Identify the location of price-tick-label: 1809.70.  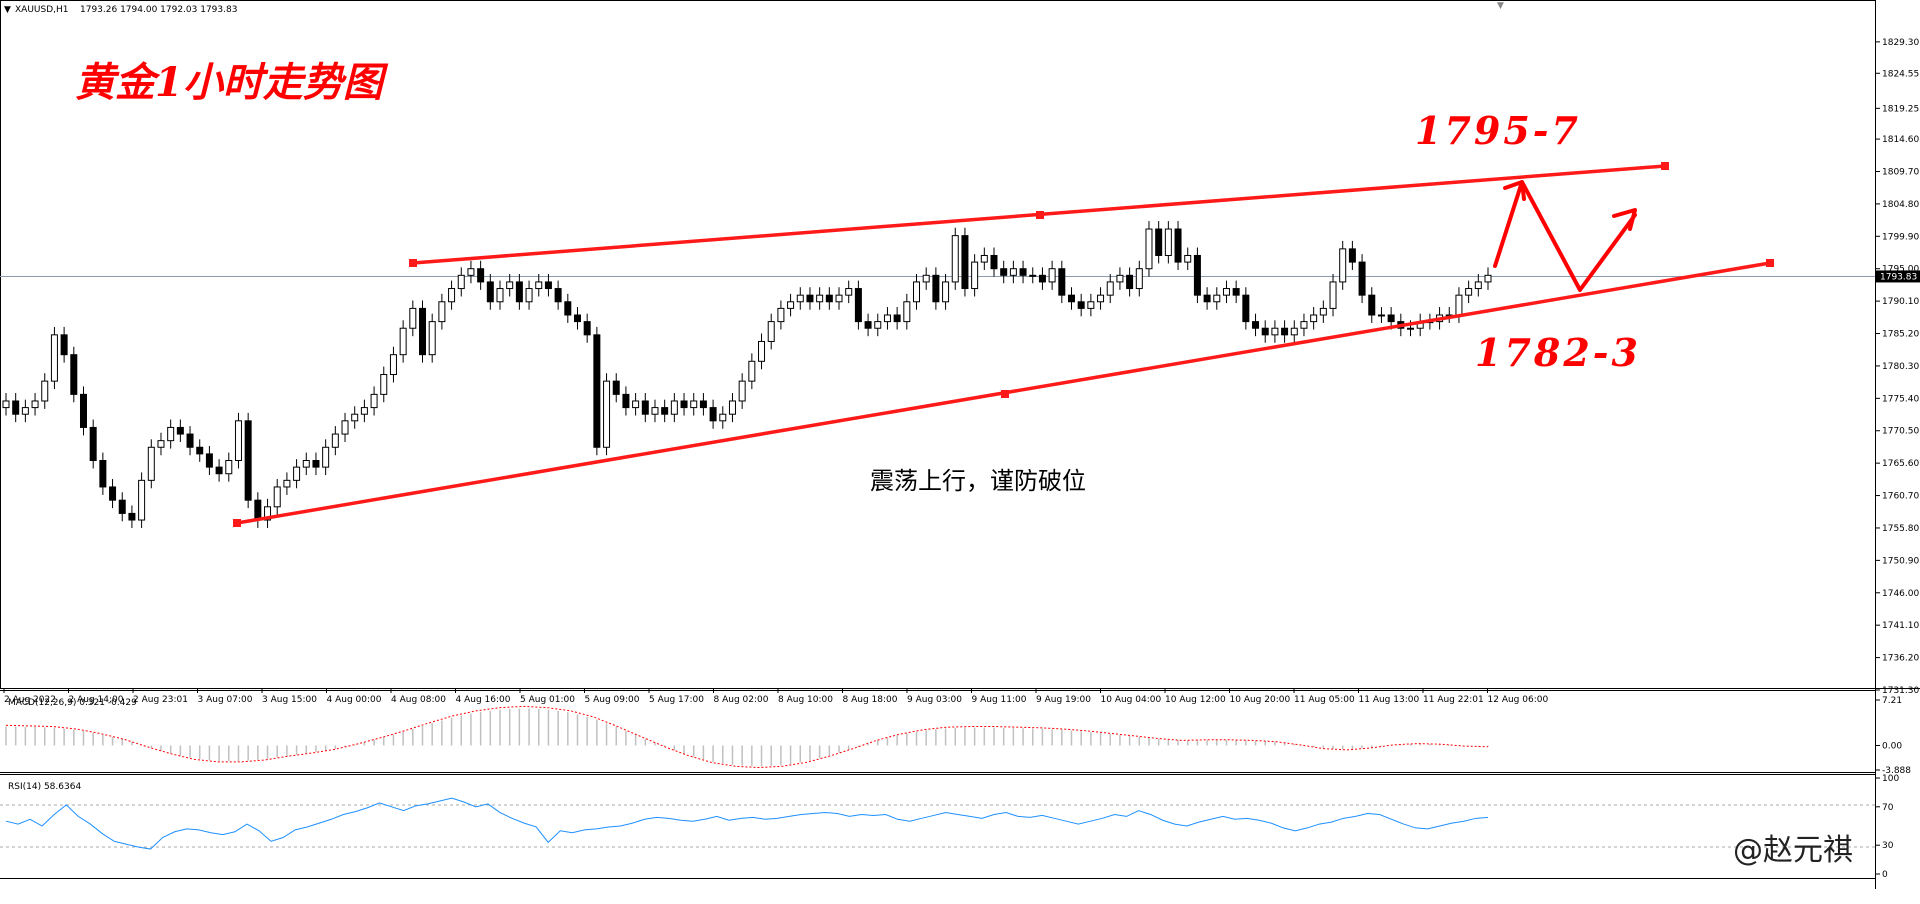
(1900, 172).